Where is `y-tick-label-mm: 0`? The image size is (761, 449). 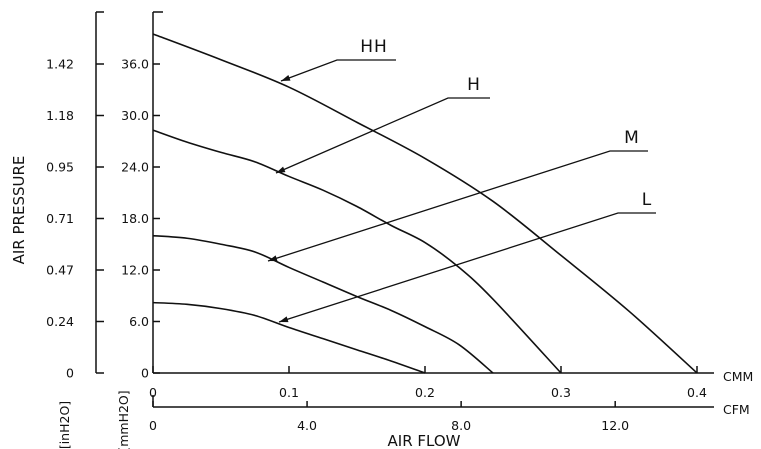 y-tick-label-mm: 0 is located at coordinates (145, 373).